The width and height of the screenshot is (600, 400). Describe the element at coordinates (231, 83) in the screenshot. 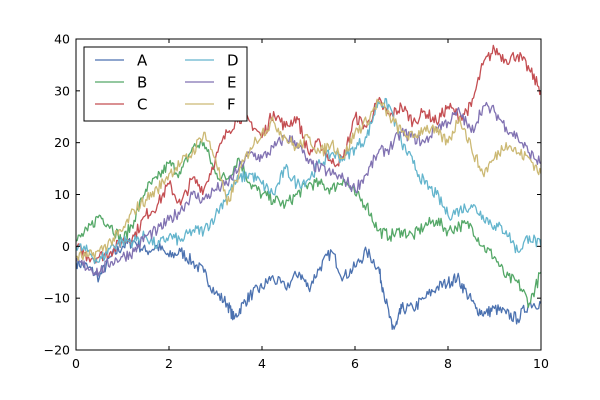

I see `legend-label-e: E` at that location.